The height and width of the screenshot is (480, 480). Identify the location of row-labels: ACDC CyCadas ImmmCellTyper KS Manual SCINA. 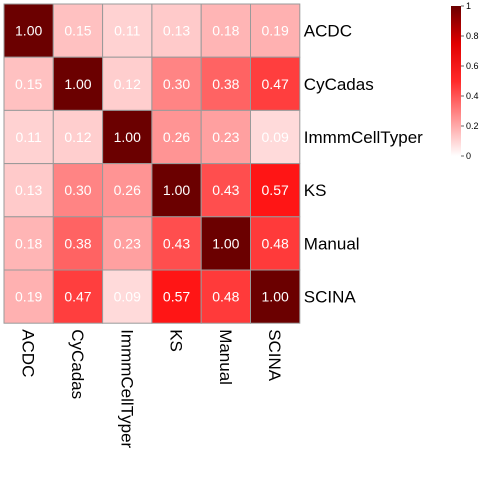
(363, 164).